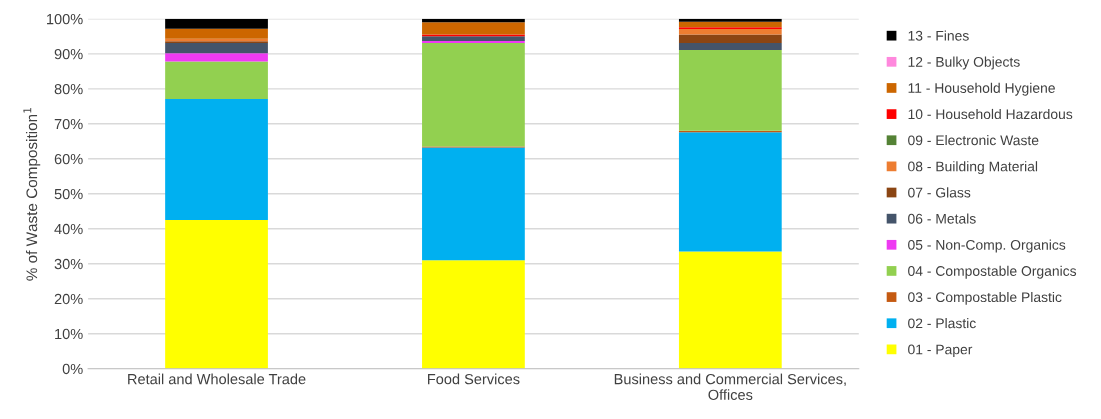  What do you see at coordinates (68, 194) in the screenshot?
I see `y-tick-label: 50%` at bounding box center [68, 194].